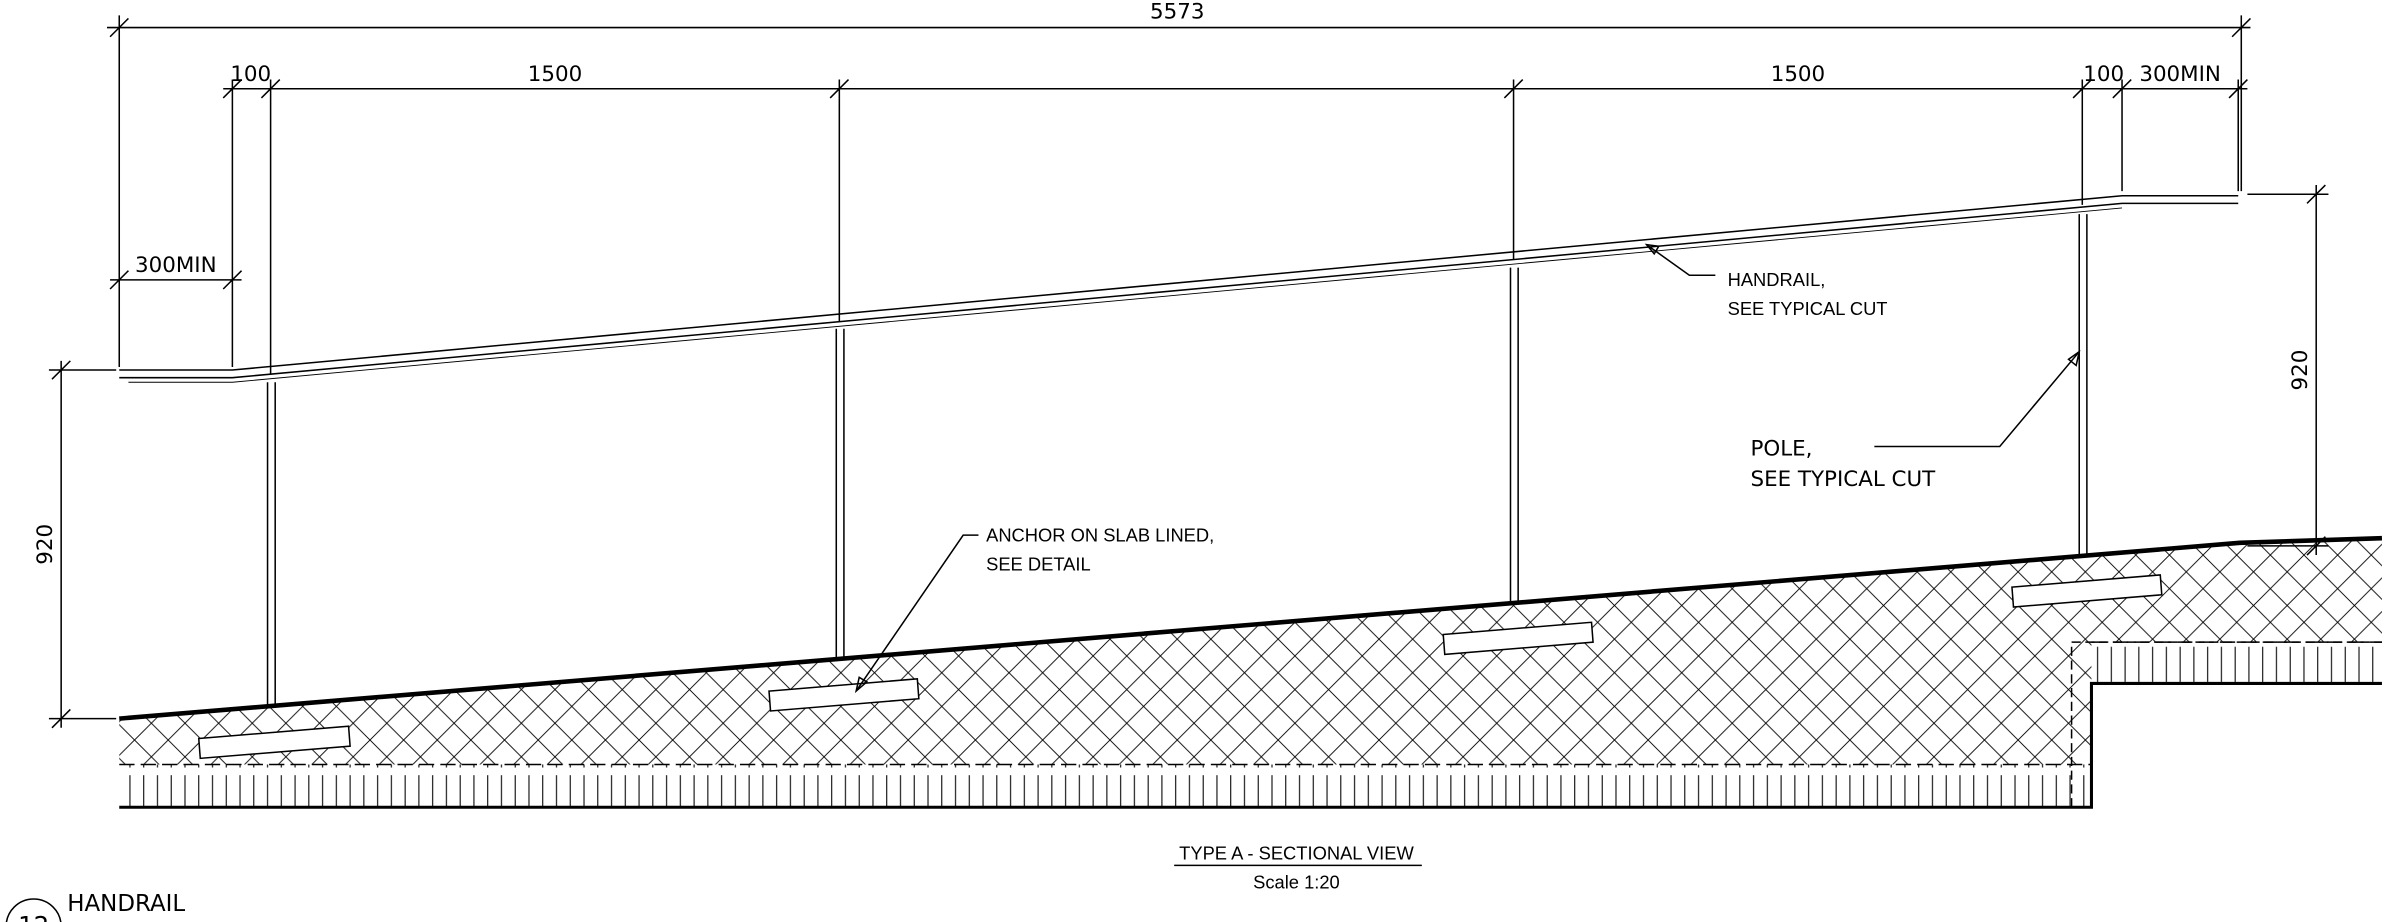  Describe the element at coordinates (33, 916) in the screenshot. I see `detail-number: 12` at that location.